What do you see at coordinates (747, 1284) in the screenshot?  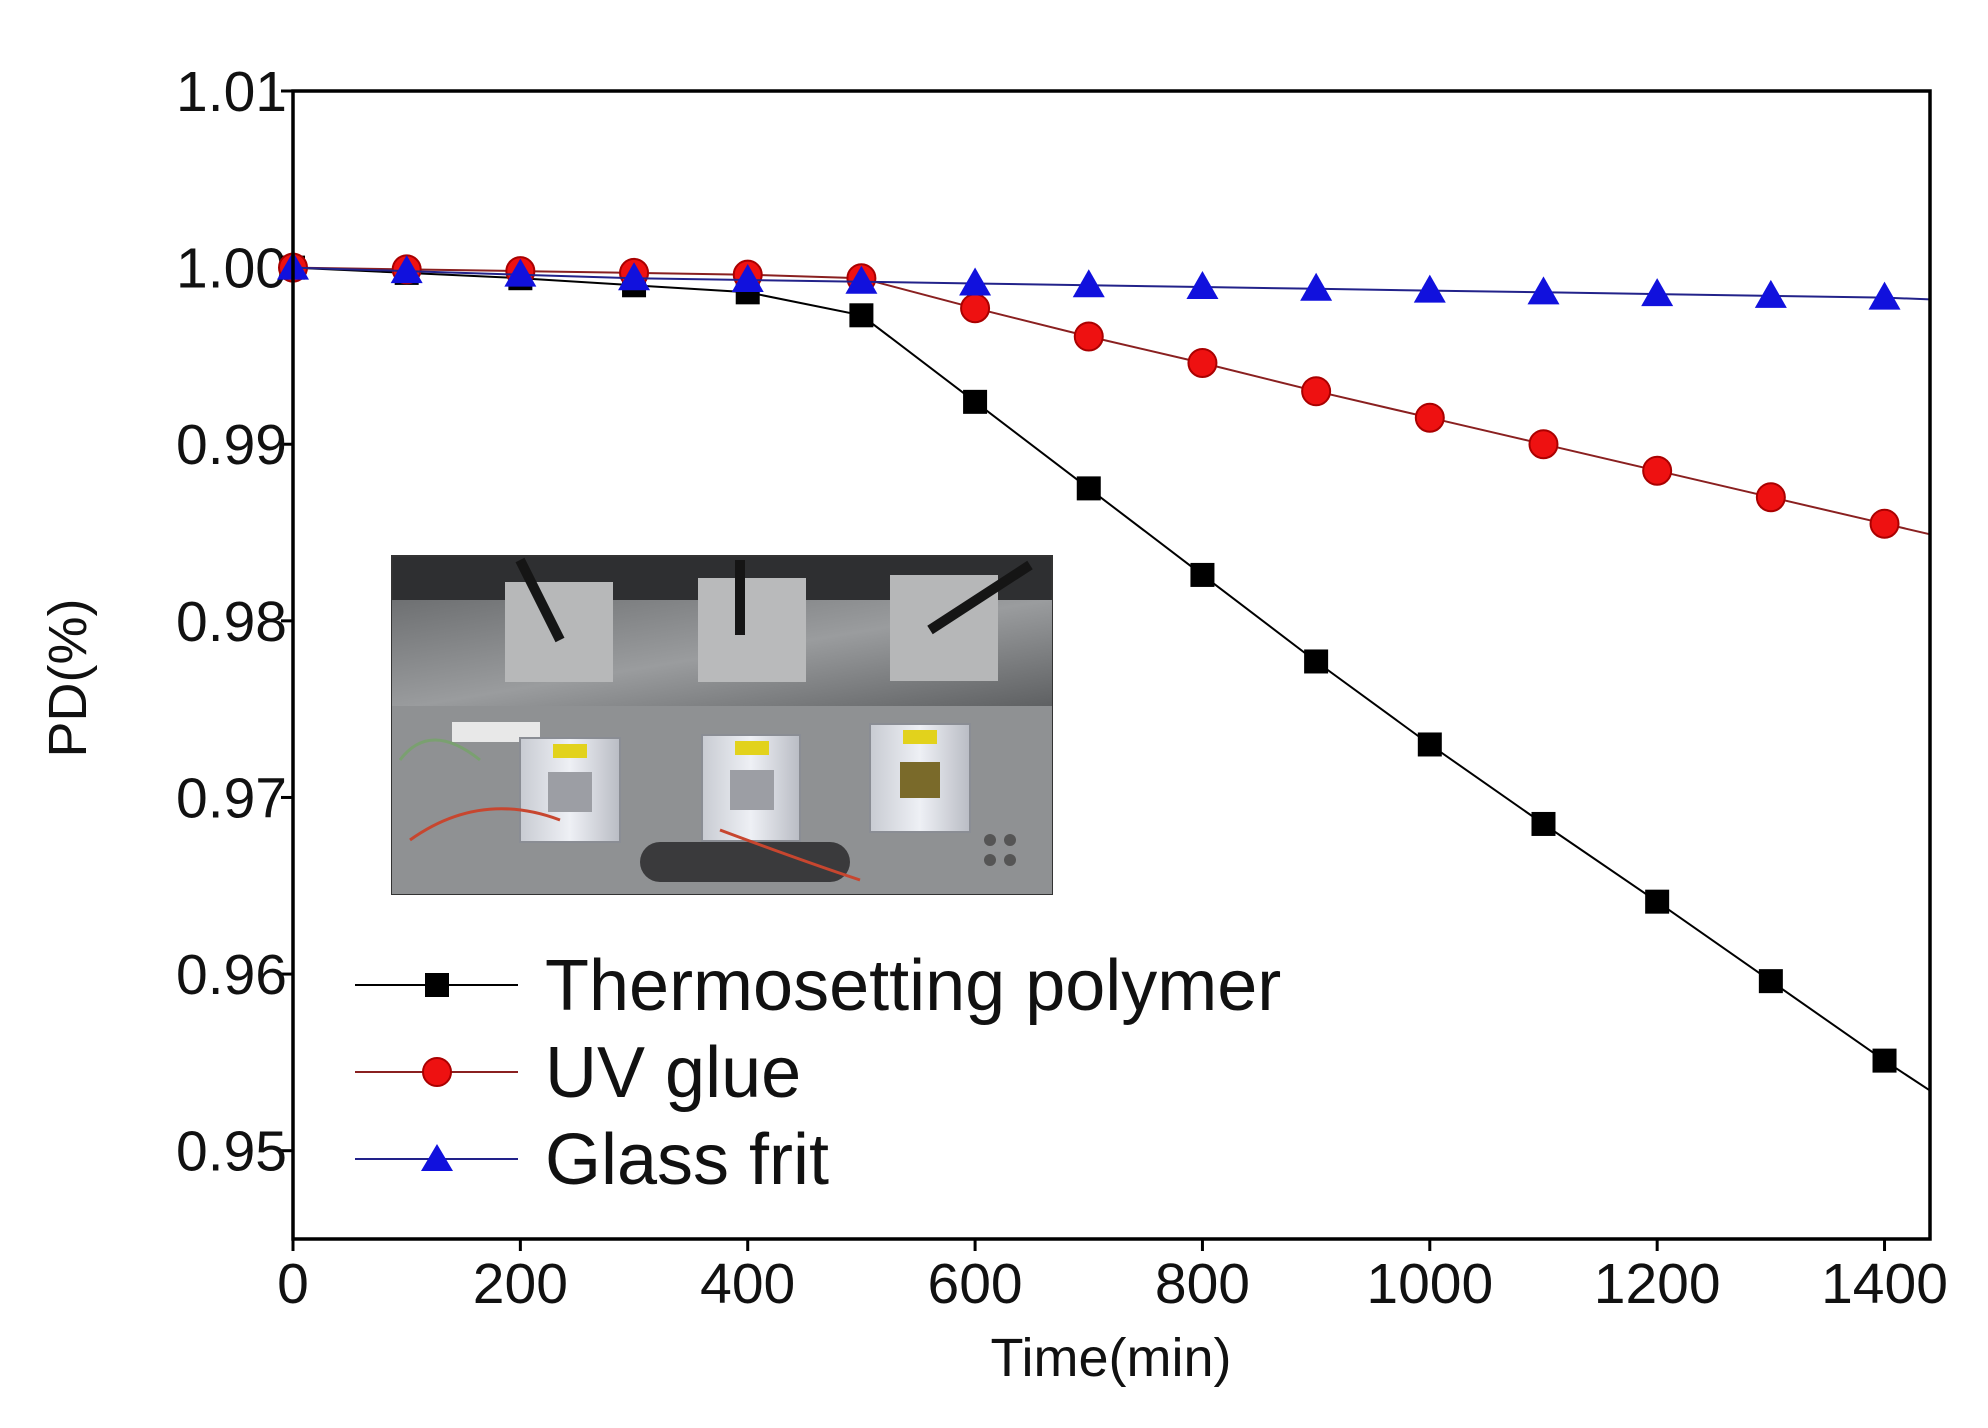 I see `x-tick-label: 400` at bounding box center [747, 1284].